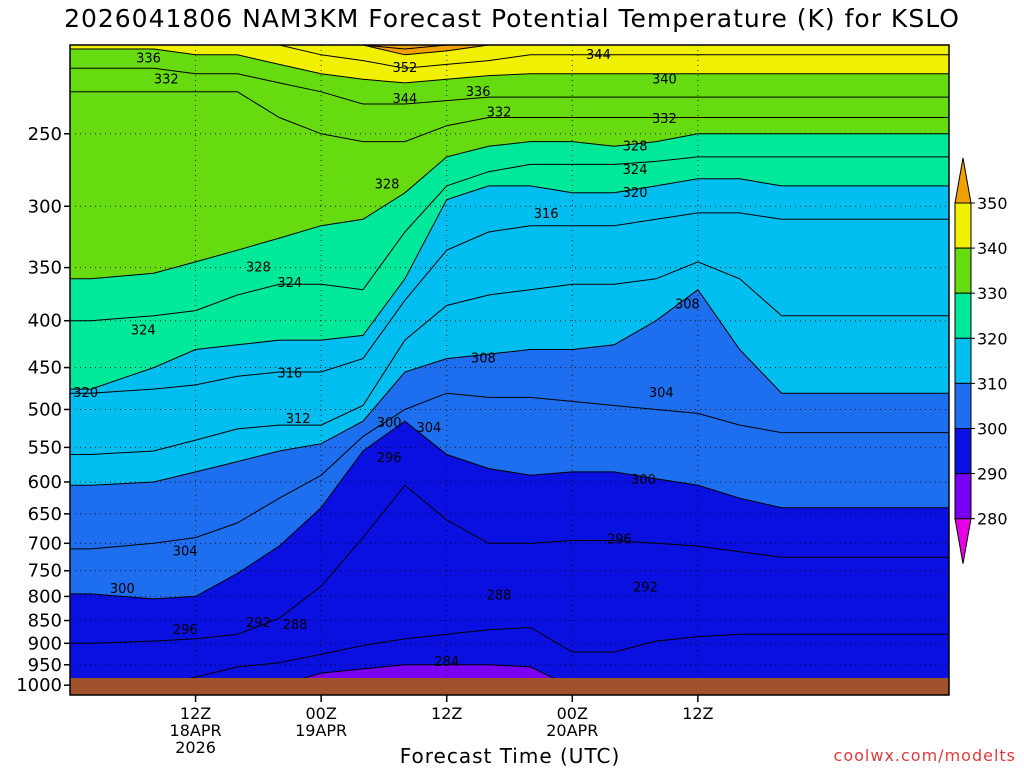  I want to click on y-tick-label: 250, so click(45, 134).